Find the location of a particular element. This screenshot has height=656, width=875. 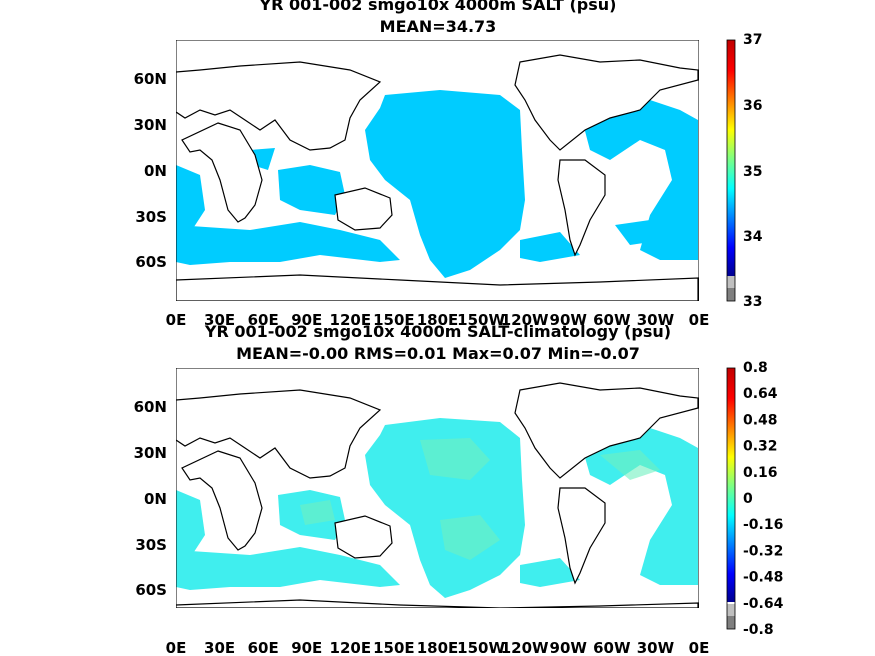

panel-2-xtick: 120W is located at coordinates (525, 647).